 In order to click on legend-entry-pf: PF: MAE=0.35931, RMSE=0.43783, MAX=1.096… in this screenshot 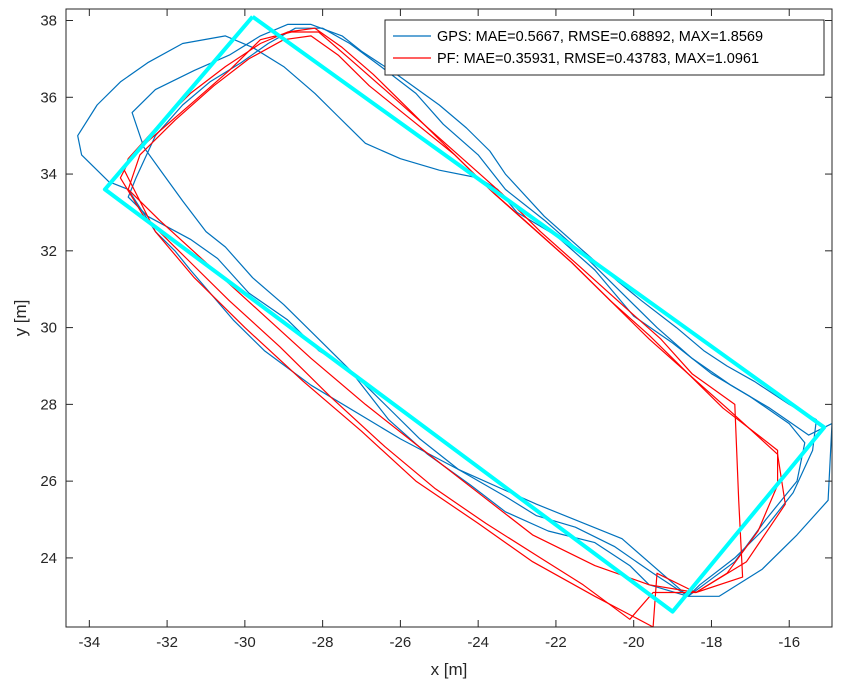, I will do `click(598, 59)`.